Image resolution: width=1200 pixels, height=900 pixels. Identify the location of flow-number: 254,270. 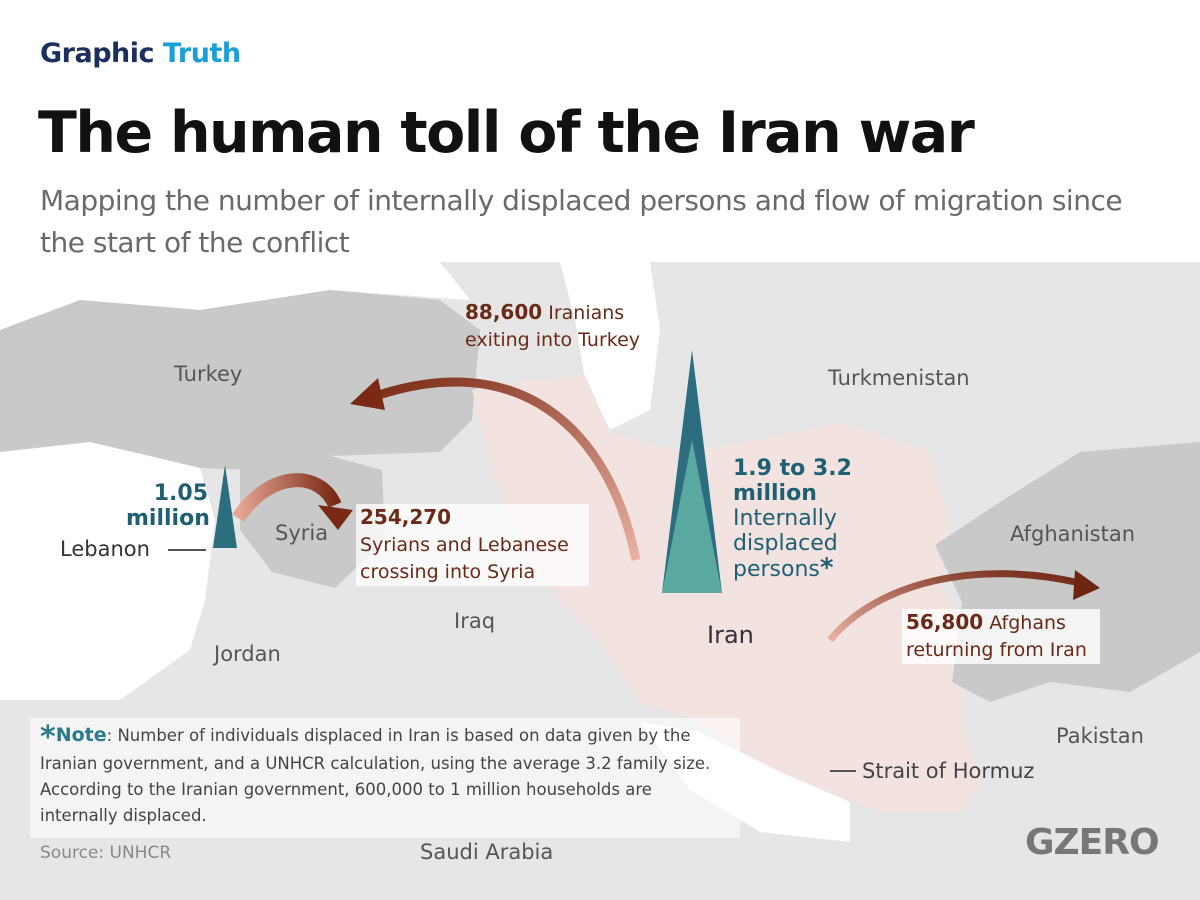
(406, 517).